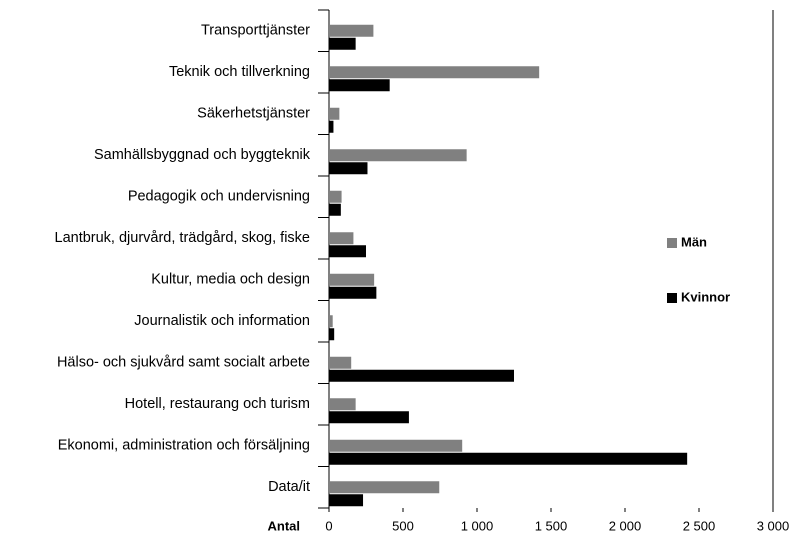 This screenshot has height=539, width=795. I want to click on x-tick-label: 0, so click(328, 525).